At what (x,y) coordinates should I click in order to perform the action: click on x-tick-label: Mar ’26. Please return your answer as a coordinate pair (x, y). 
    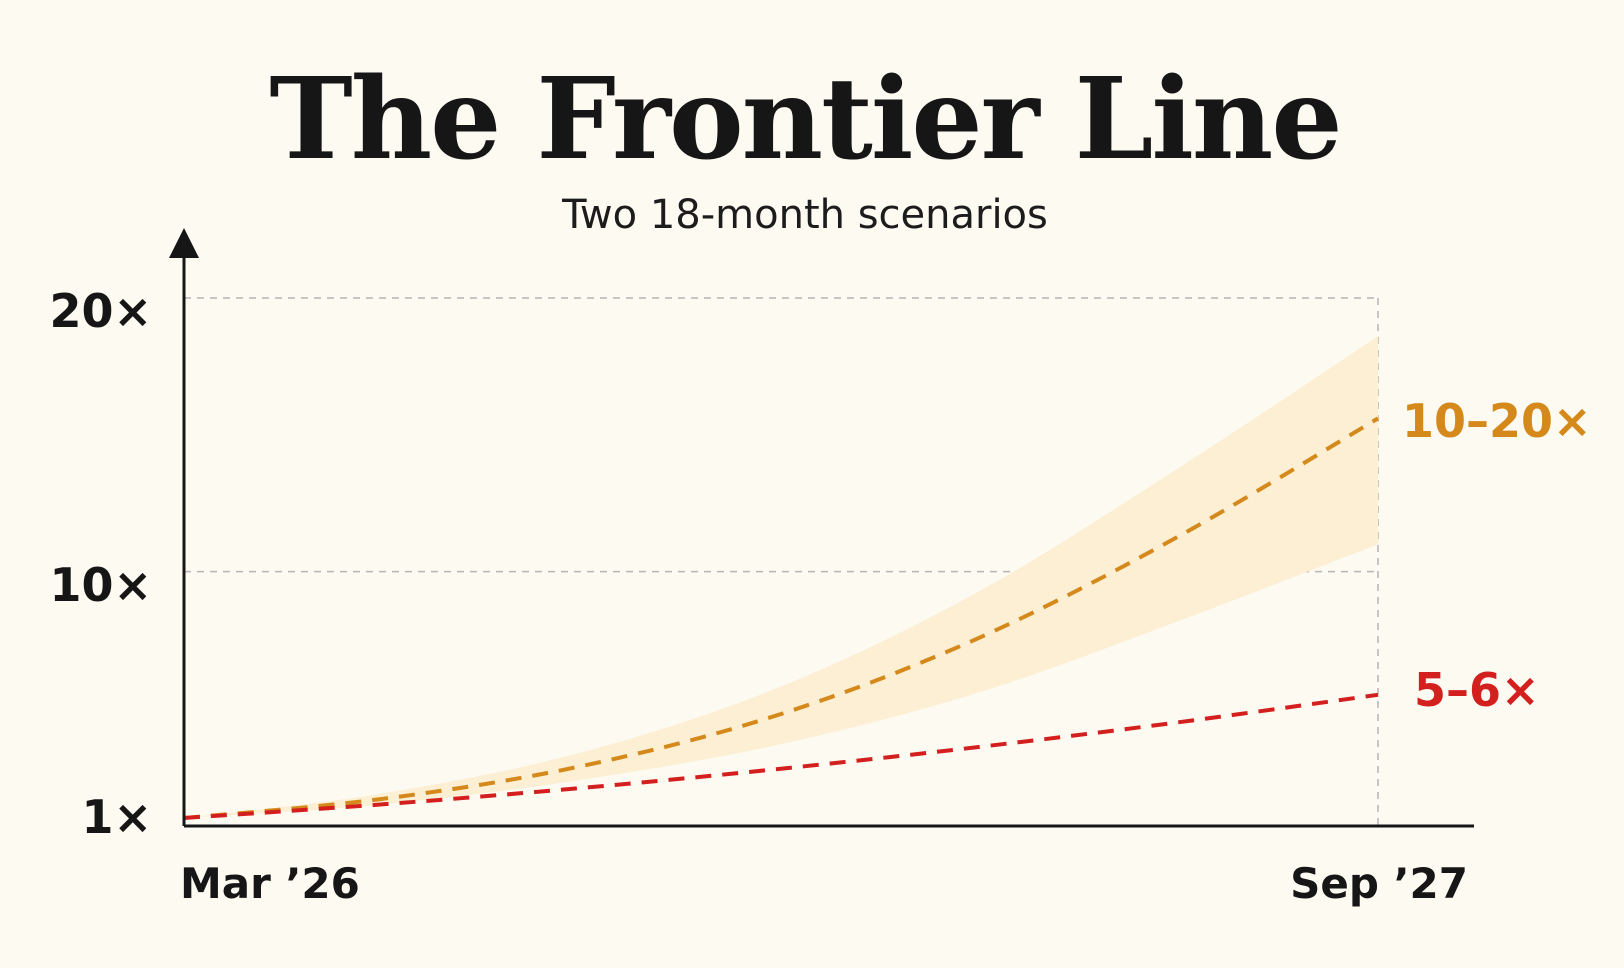
    Looking at the image, I should click on (270, 883).